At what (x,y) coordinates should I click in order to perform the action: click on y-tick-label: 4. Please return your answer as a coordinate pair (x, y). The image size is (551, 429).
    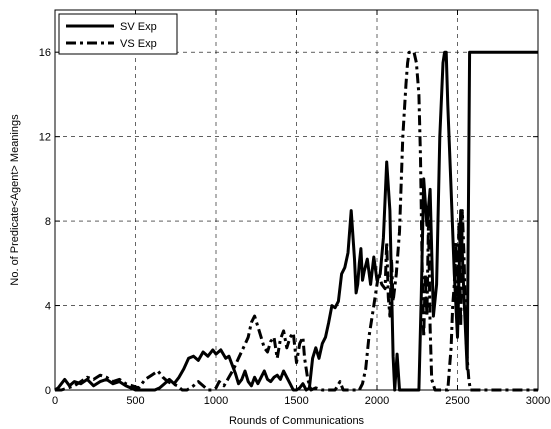
    Looking at the image, I should click on (48, 307).